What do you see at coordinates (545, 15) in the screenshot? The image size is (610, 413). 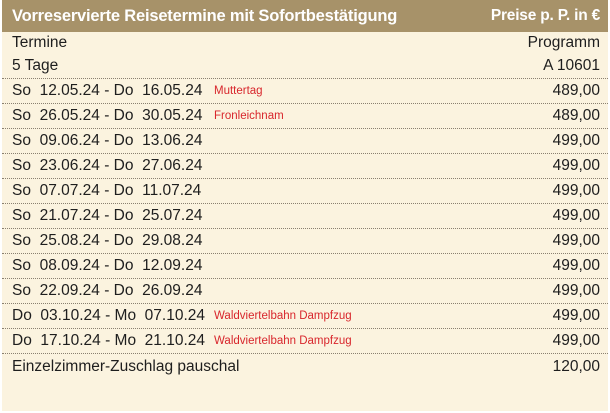 I see `price-unit-label: Preise p. P. in €` at bounding box center [545, 15].